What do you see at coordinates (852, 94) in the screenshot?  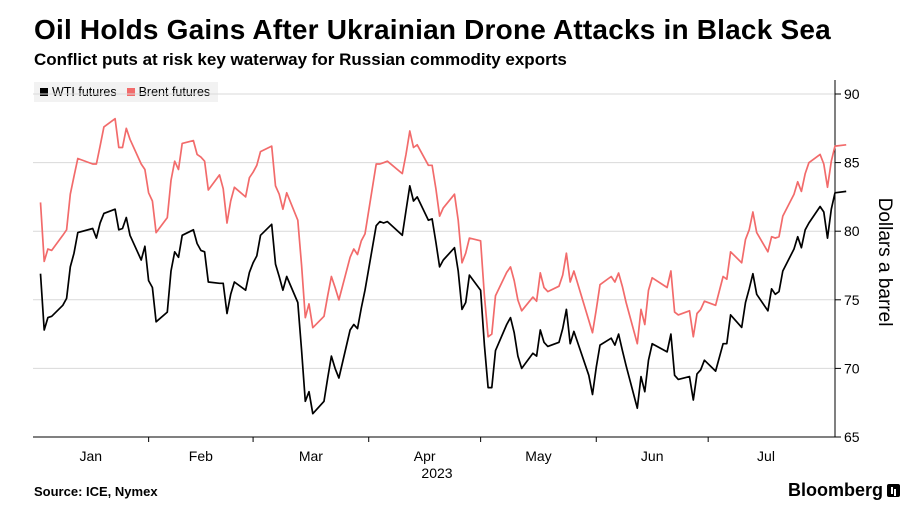 I see `y-tick-label: 90` at bounding box center [852, 94].